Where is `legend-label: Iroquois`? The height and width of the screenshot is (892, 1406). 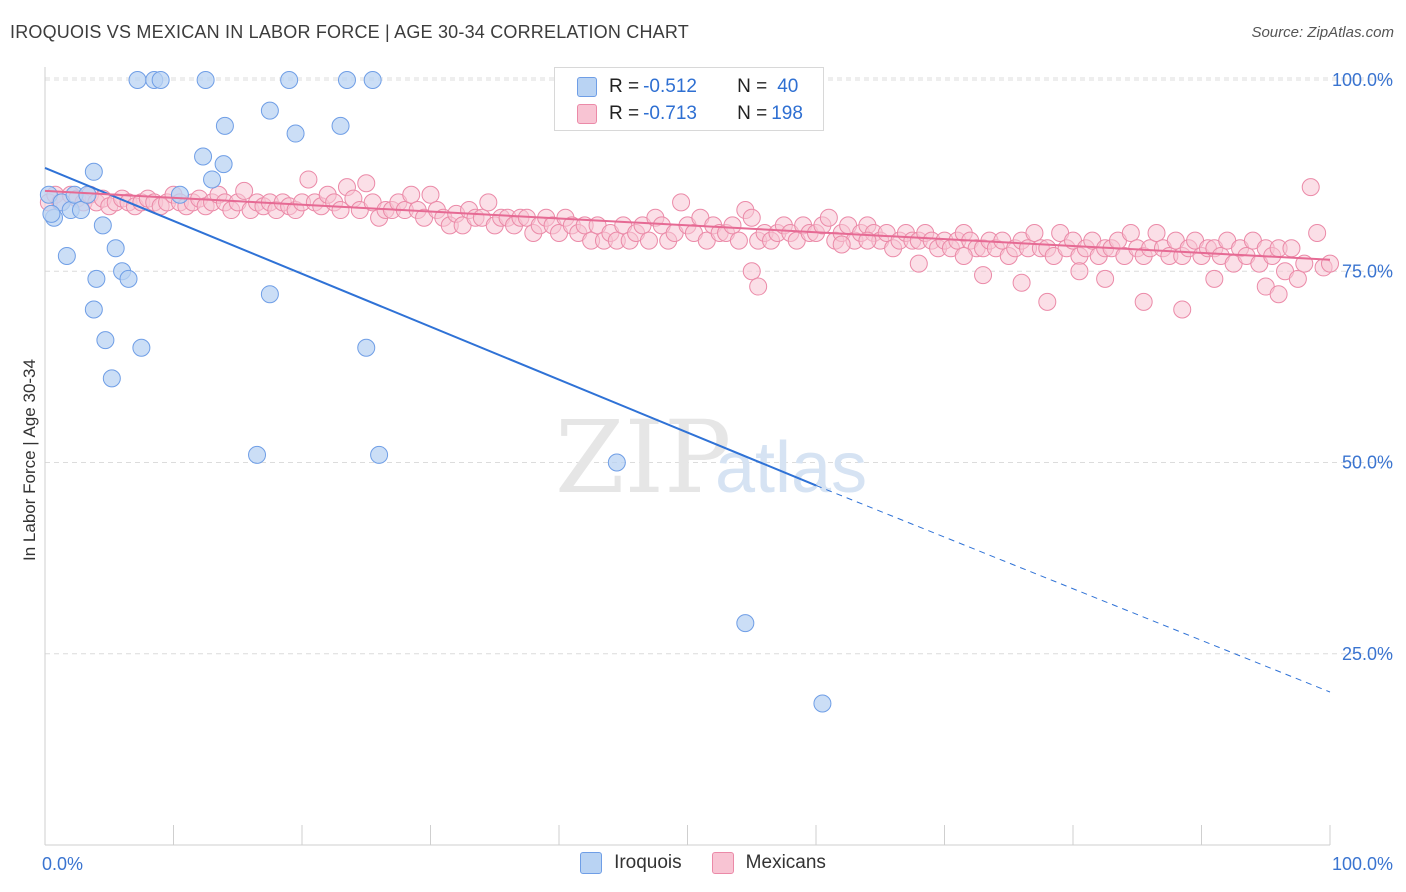
legend-label: Iroquois is located at coordinates (648, 862).